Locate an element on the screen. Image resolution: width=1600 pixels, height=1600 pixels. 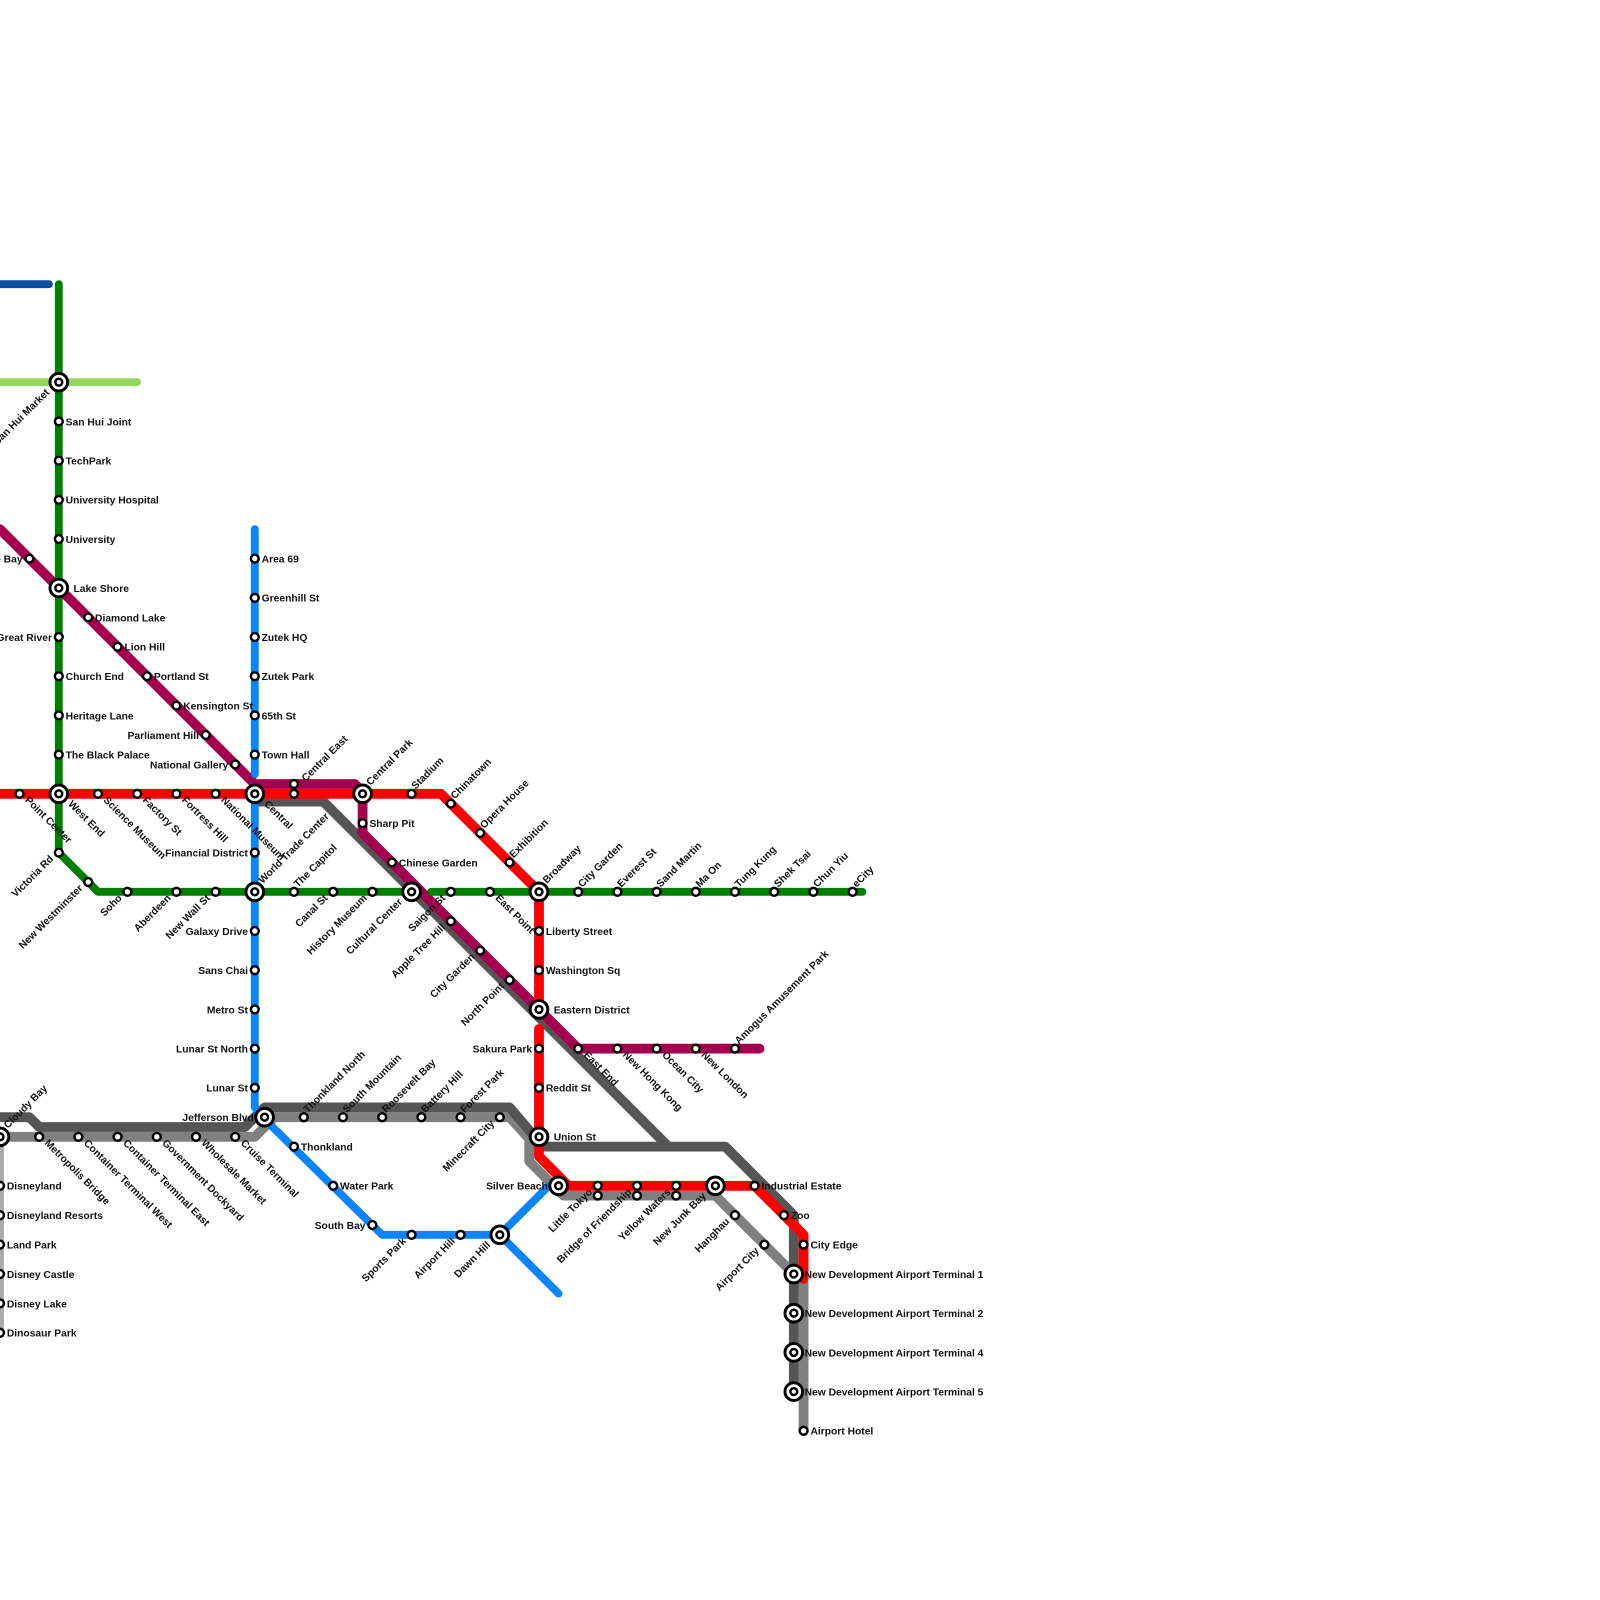
station-techpark: TechPark is located at coordinates (82, 461).